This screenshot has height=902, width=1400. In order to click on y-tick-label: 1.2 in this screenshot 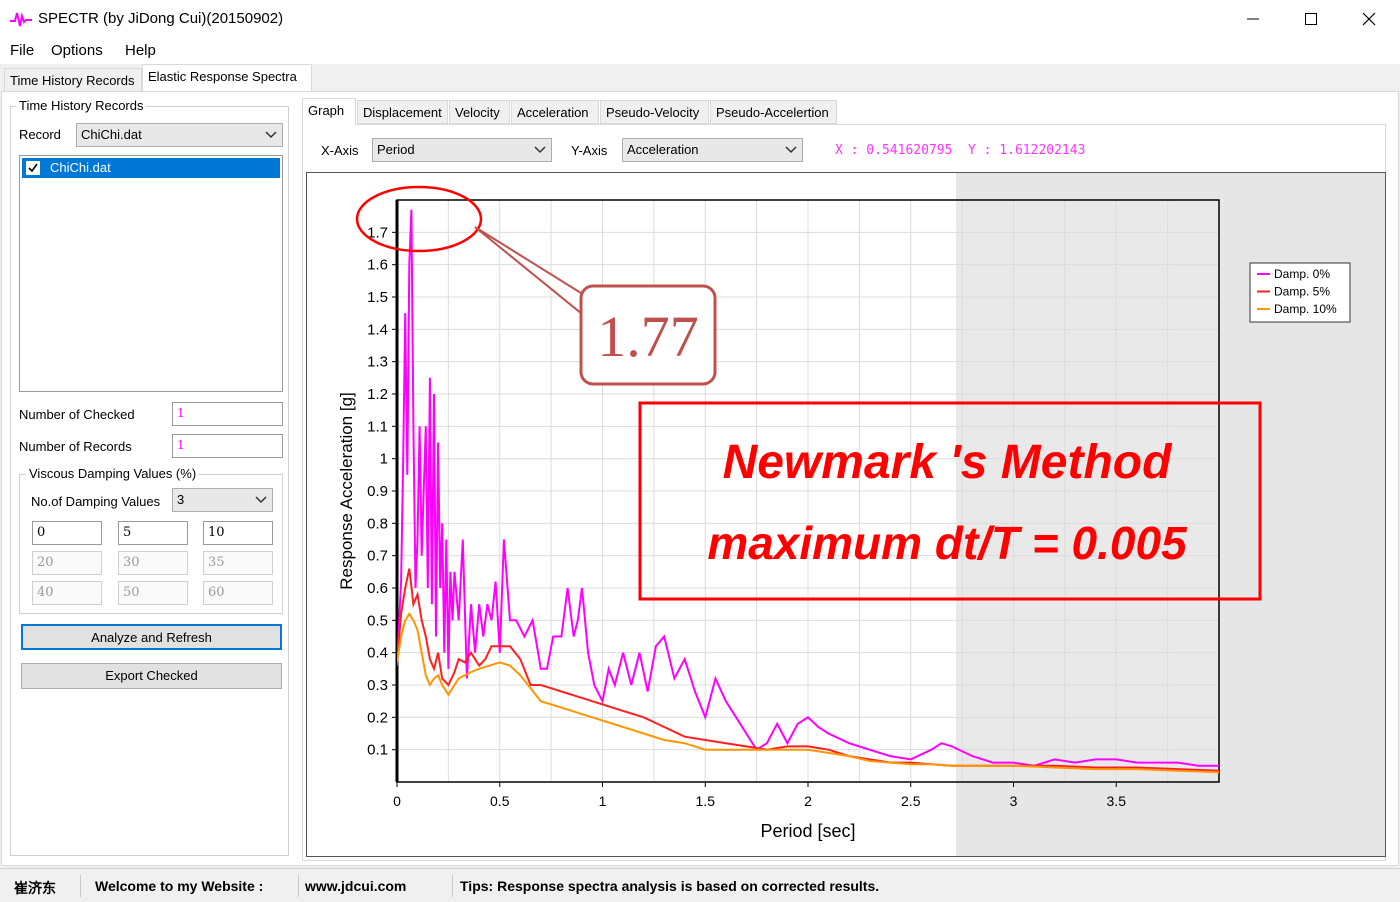, I will do `click(377, 394)`.